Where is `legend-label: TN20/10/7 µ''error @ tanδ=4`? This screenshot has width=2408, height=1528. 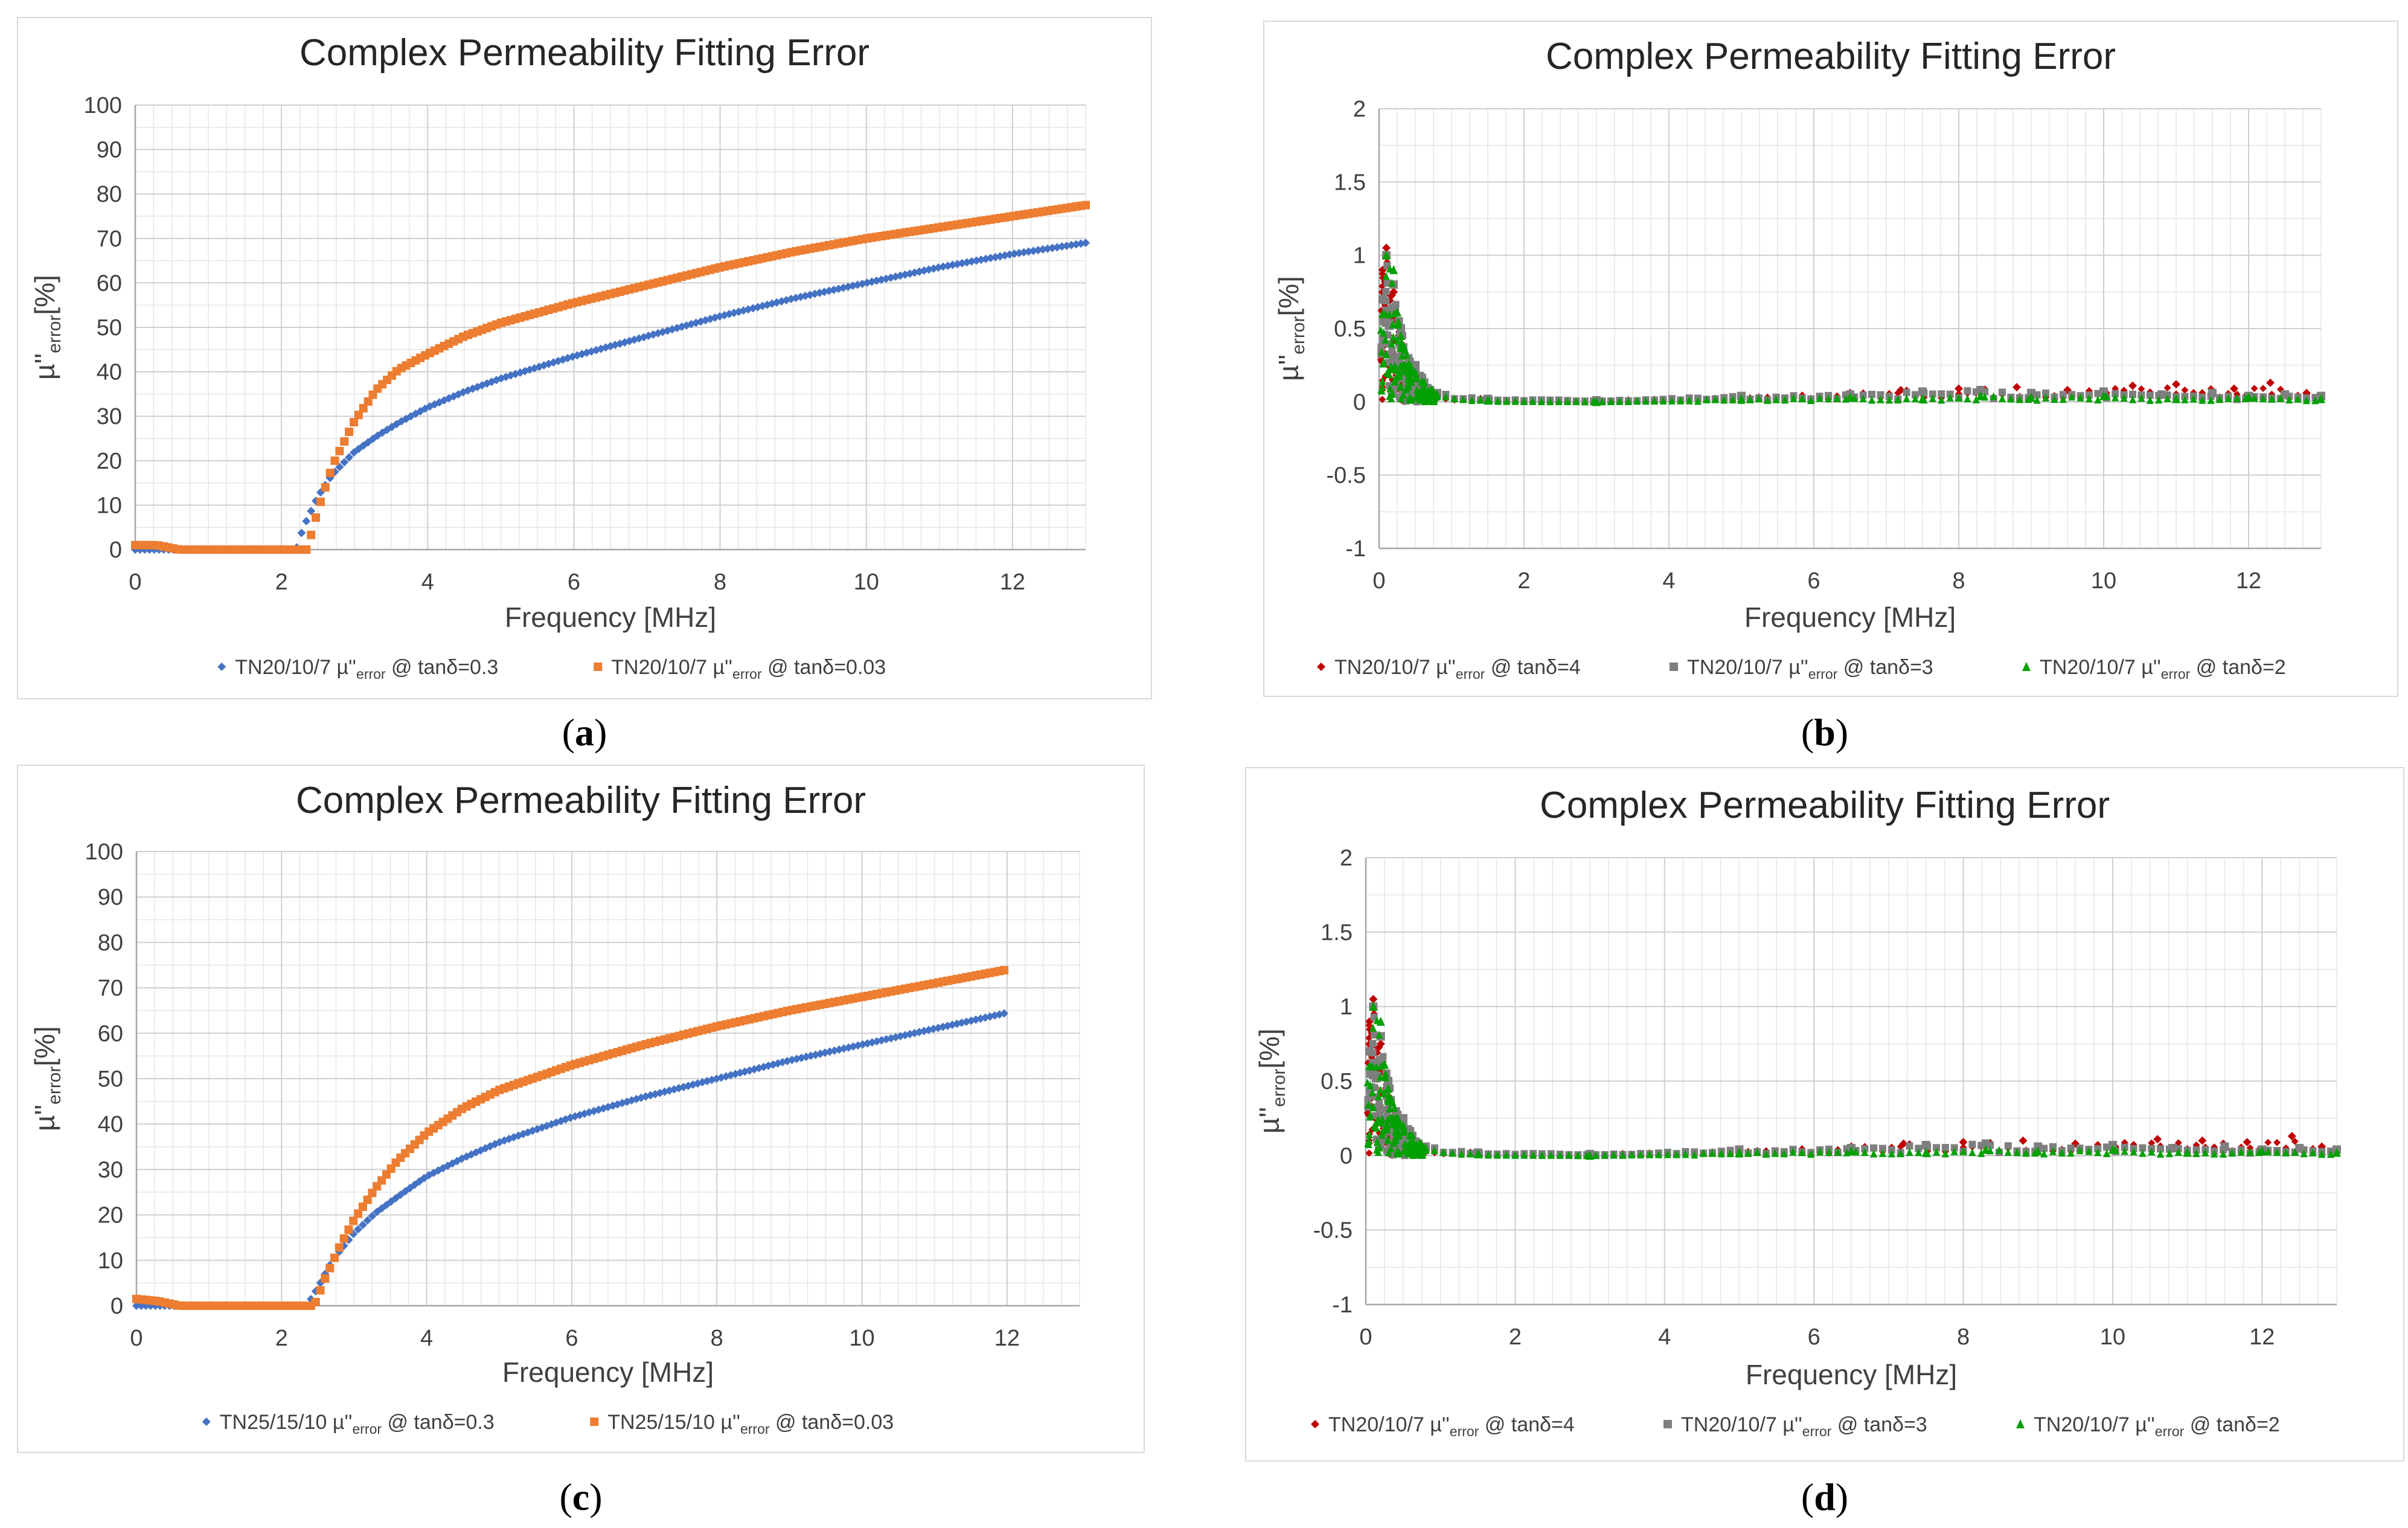
legend-label: TN20/10/7 µ''error @ tanδ=4 is located at coordinates (1458, 669).